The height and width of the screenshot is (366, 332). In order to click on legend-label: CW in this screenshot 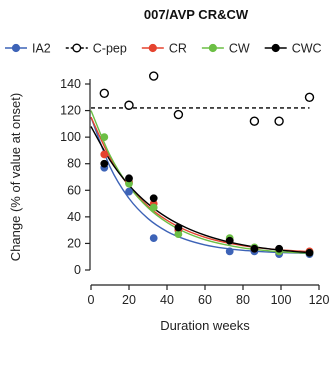, I will do `click(239, 49)`.